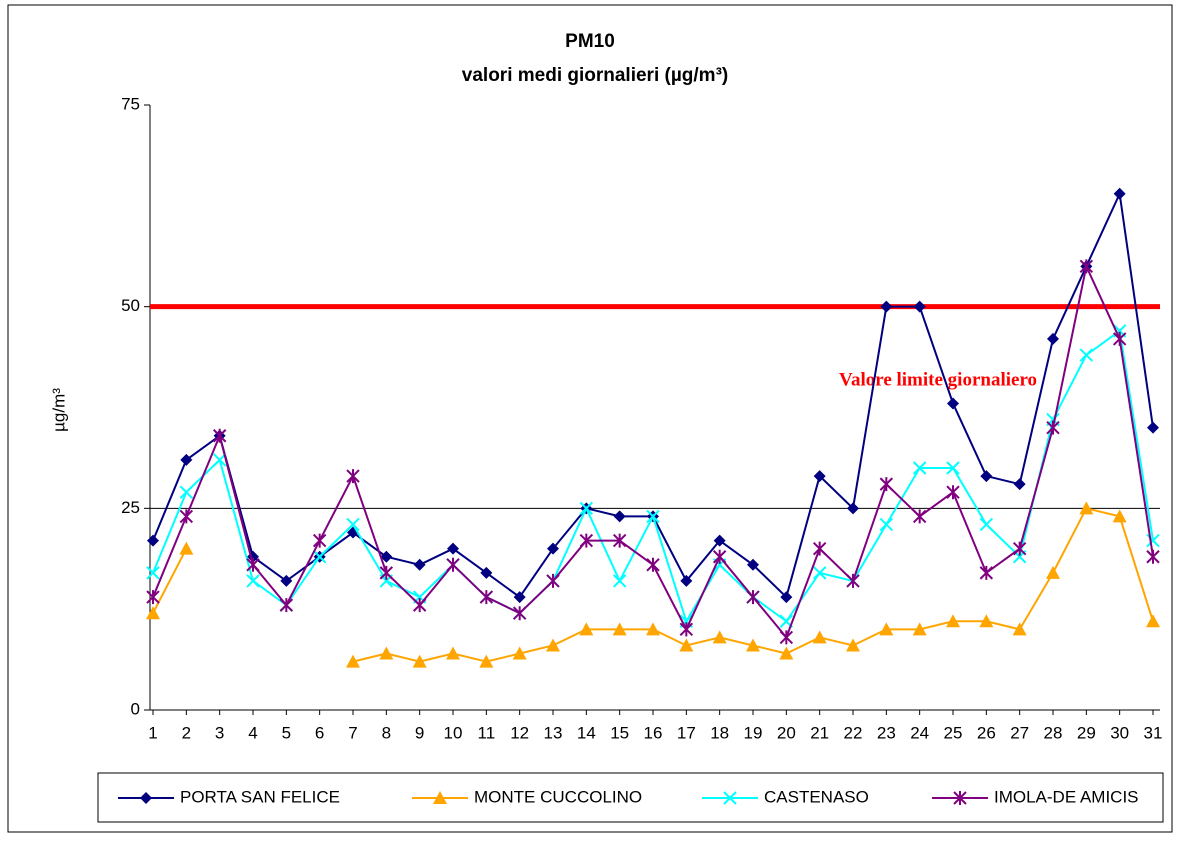 This screenshot has height=845, width=1180. What do you see at coordinates (586, 732) in the screenshot?
I see `x-tick-label: 14` at bounding box center [586, 732].